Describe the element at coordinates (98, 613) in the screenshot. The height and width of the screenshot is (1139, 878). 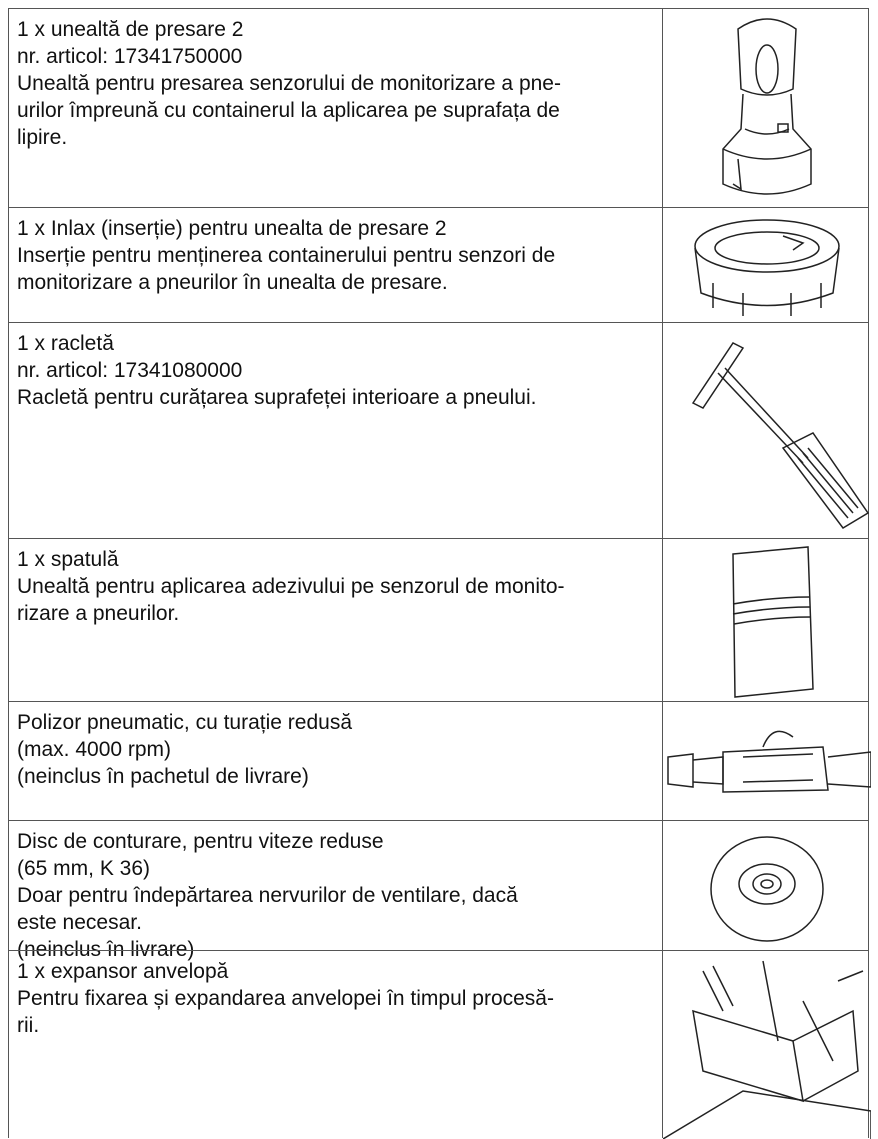
I see `text-line: rizare a pneurilor.` at that location.